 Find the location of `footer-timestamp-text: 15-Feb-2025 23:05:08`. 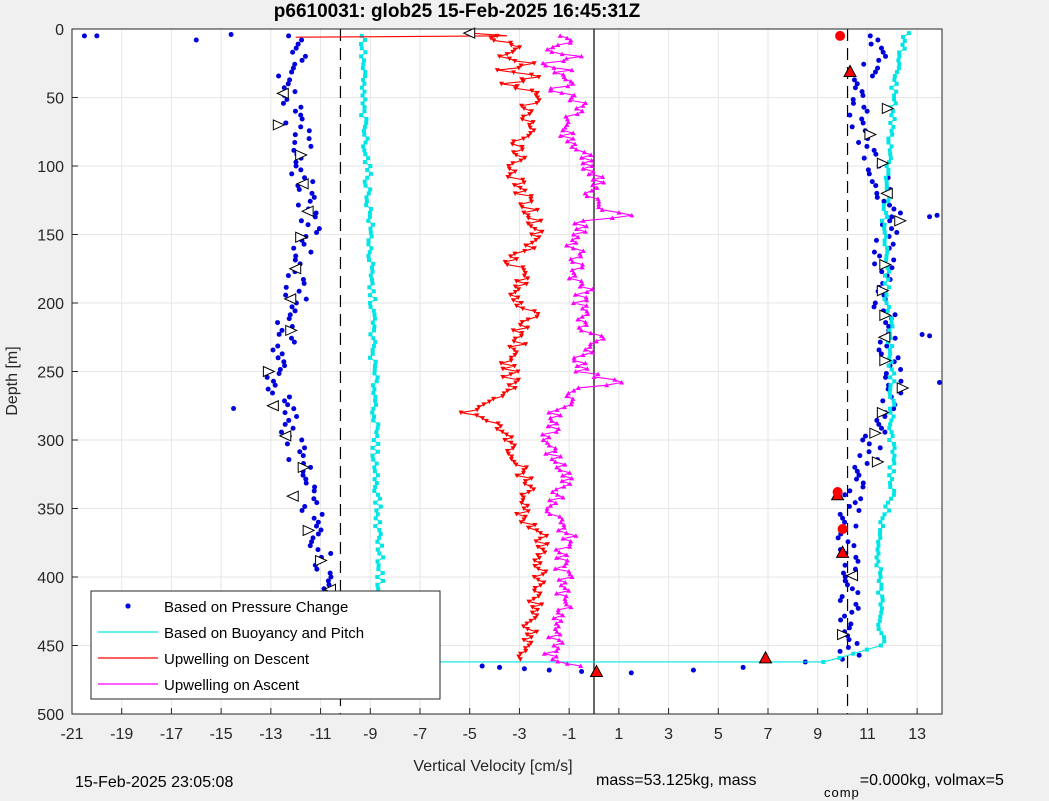

footer-timestamp-text: 15-Feb-2025 23:05:08 is located at coordinates (154, 782).